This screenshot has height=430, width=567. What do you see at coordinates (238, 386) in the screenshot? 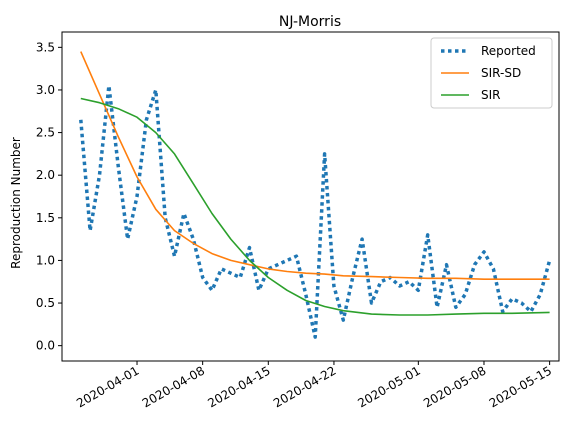
I see `x-tick-label: 2020-04-15` at bounding box center [238, 386].